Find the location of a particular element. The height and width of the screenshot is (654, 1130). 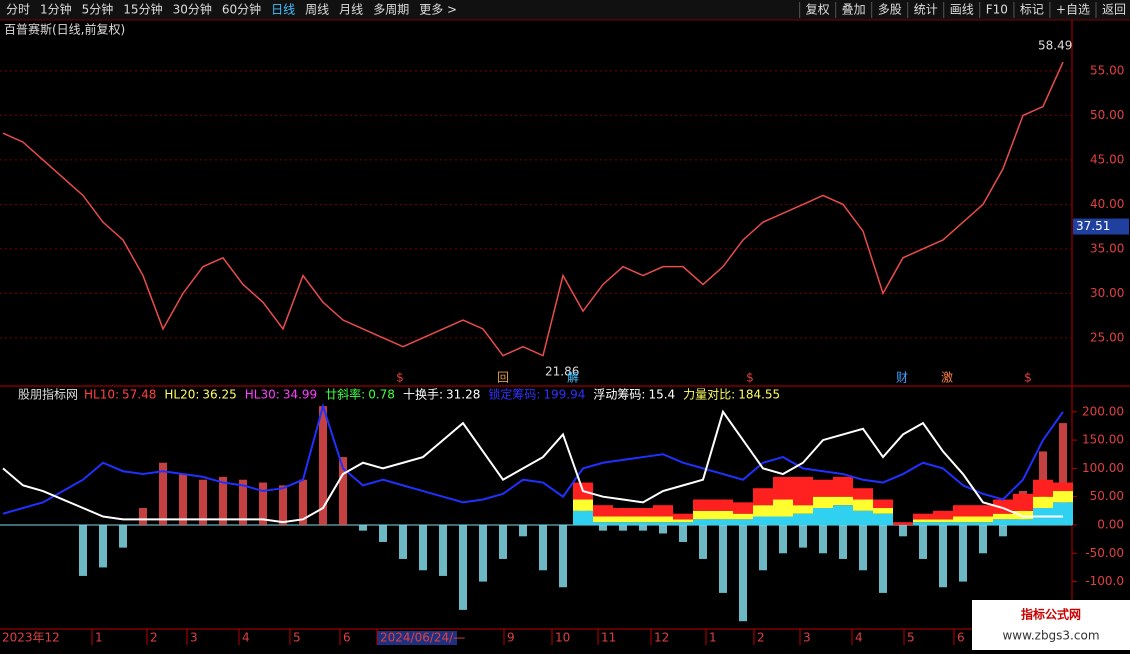

y-tick-label: 0.00 is located at coordinates (1110, 524).